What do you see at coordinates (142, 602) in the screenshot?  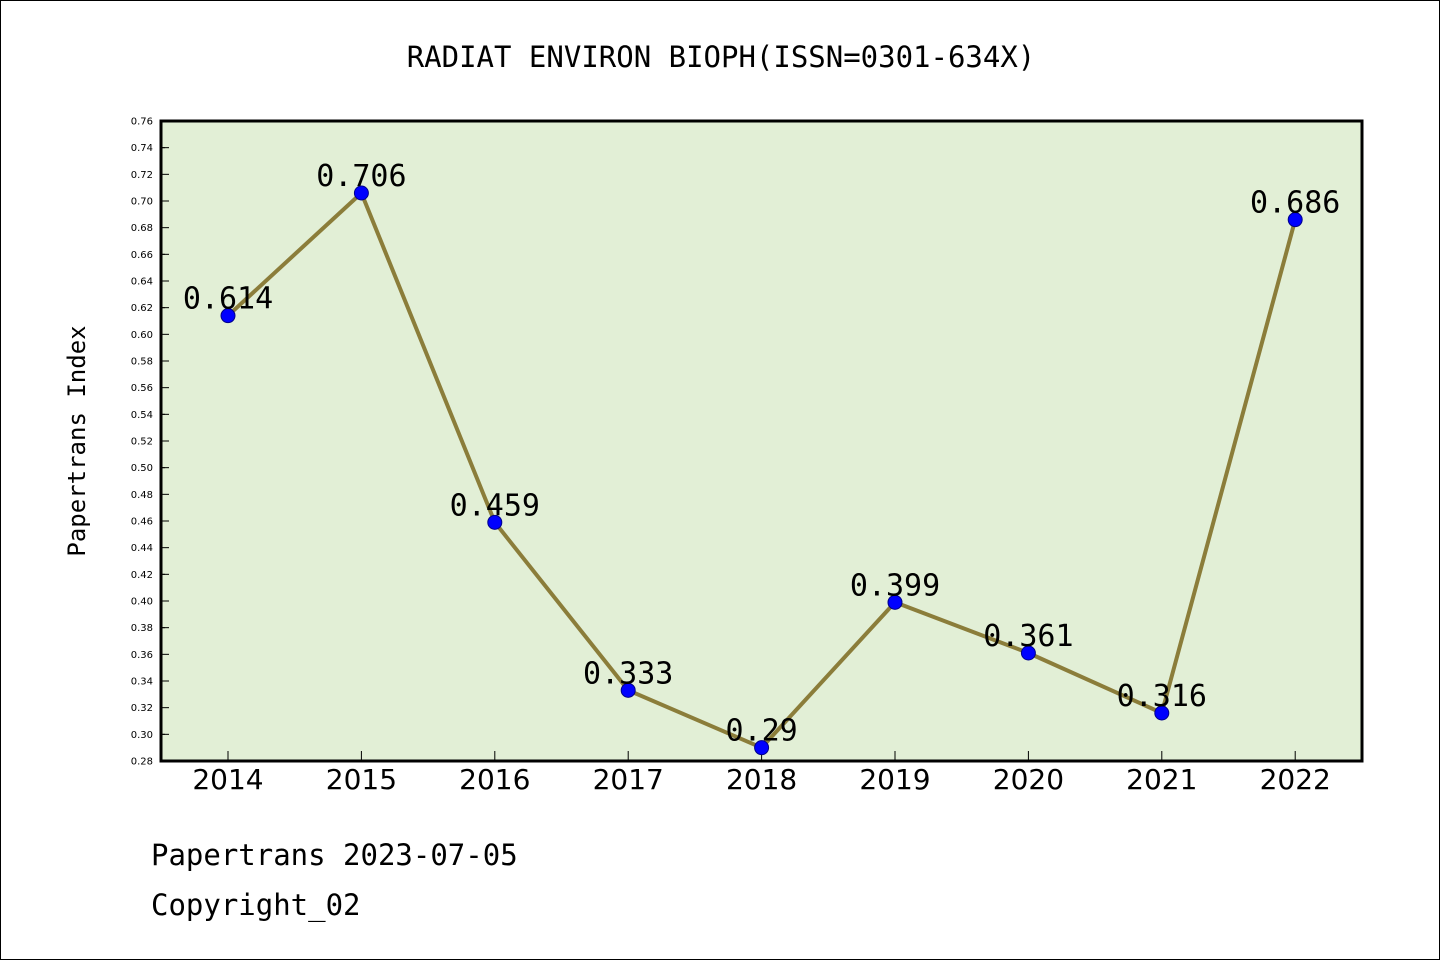 I see `y-tick-label: 0.40` at bounding box center [142, 602].